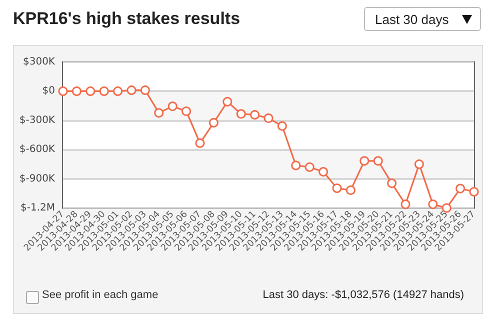 The height and width of the screenshot is (321, 488). I want to click on y-tick-label: $300K, so click(39, 62).